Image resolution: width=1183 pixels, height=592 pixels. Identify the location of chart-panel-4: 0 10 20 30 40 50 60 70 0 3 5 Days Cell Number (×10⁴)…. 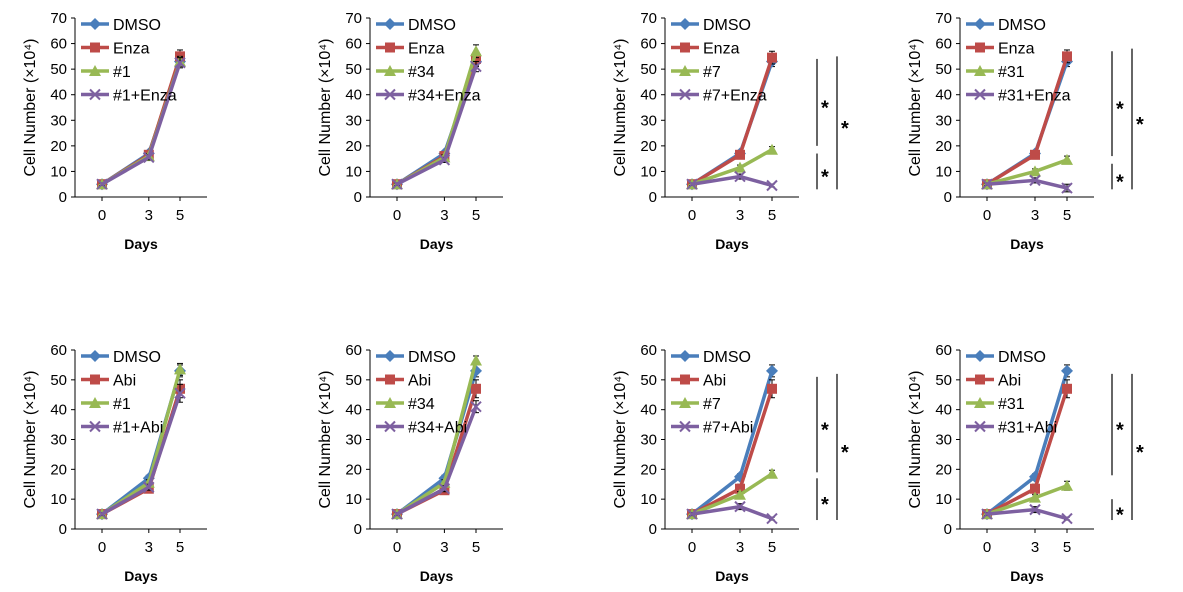
(1025, 131).